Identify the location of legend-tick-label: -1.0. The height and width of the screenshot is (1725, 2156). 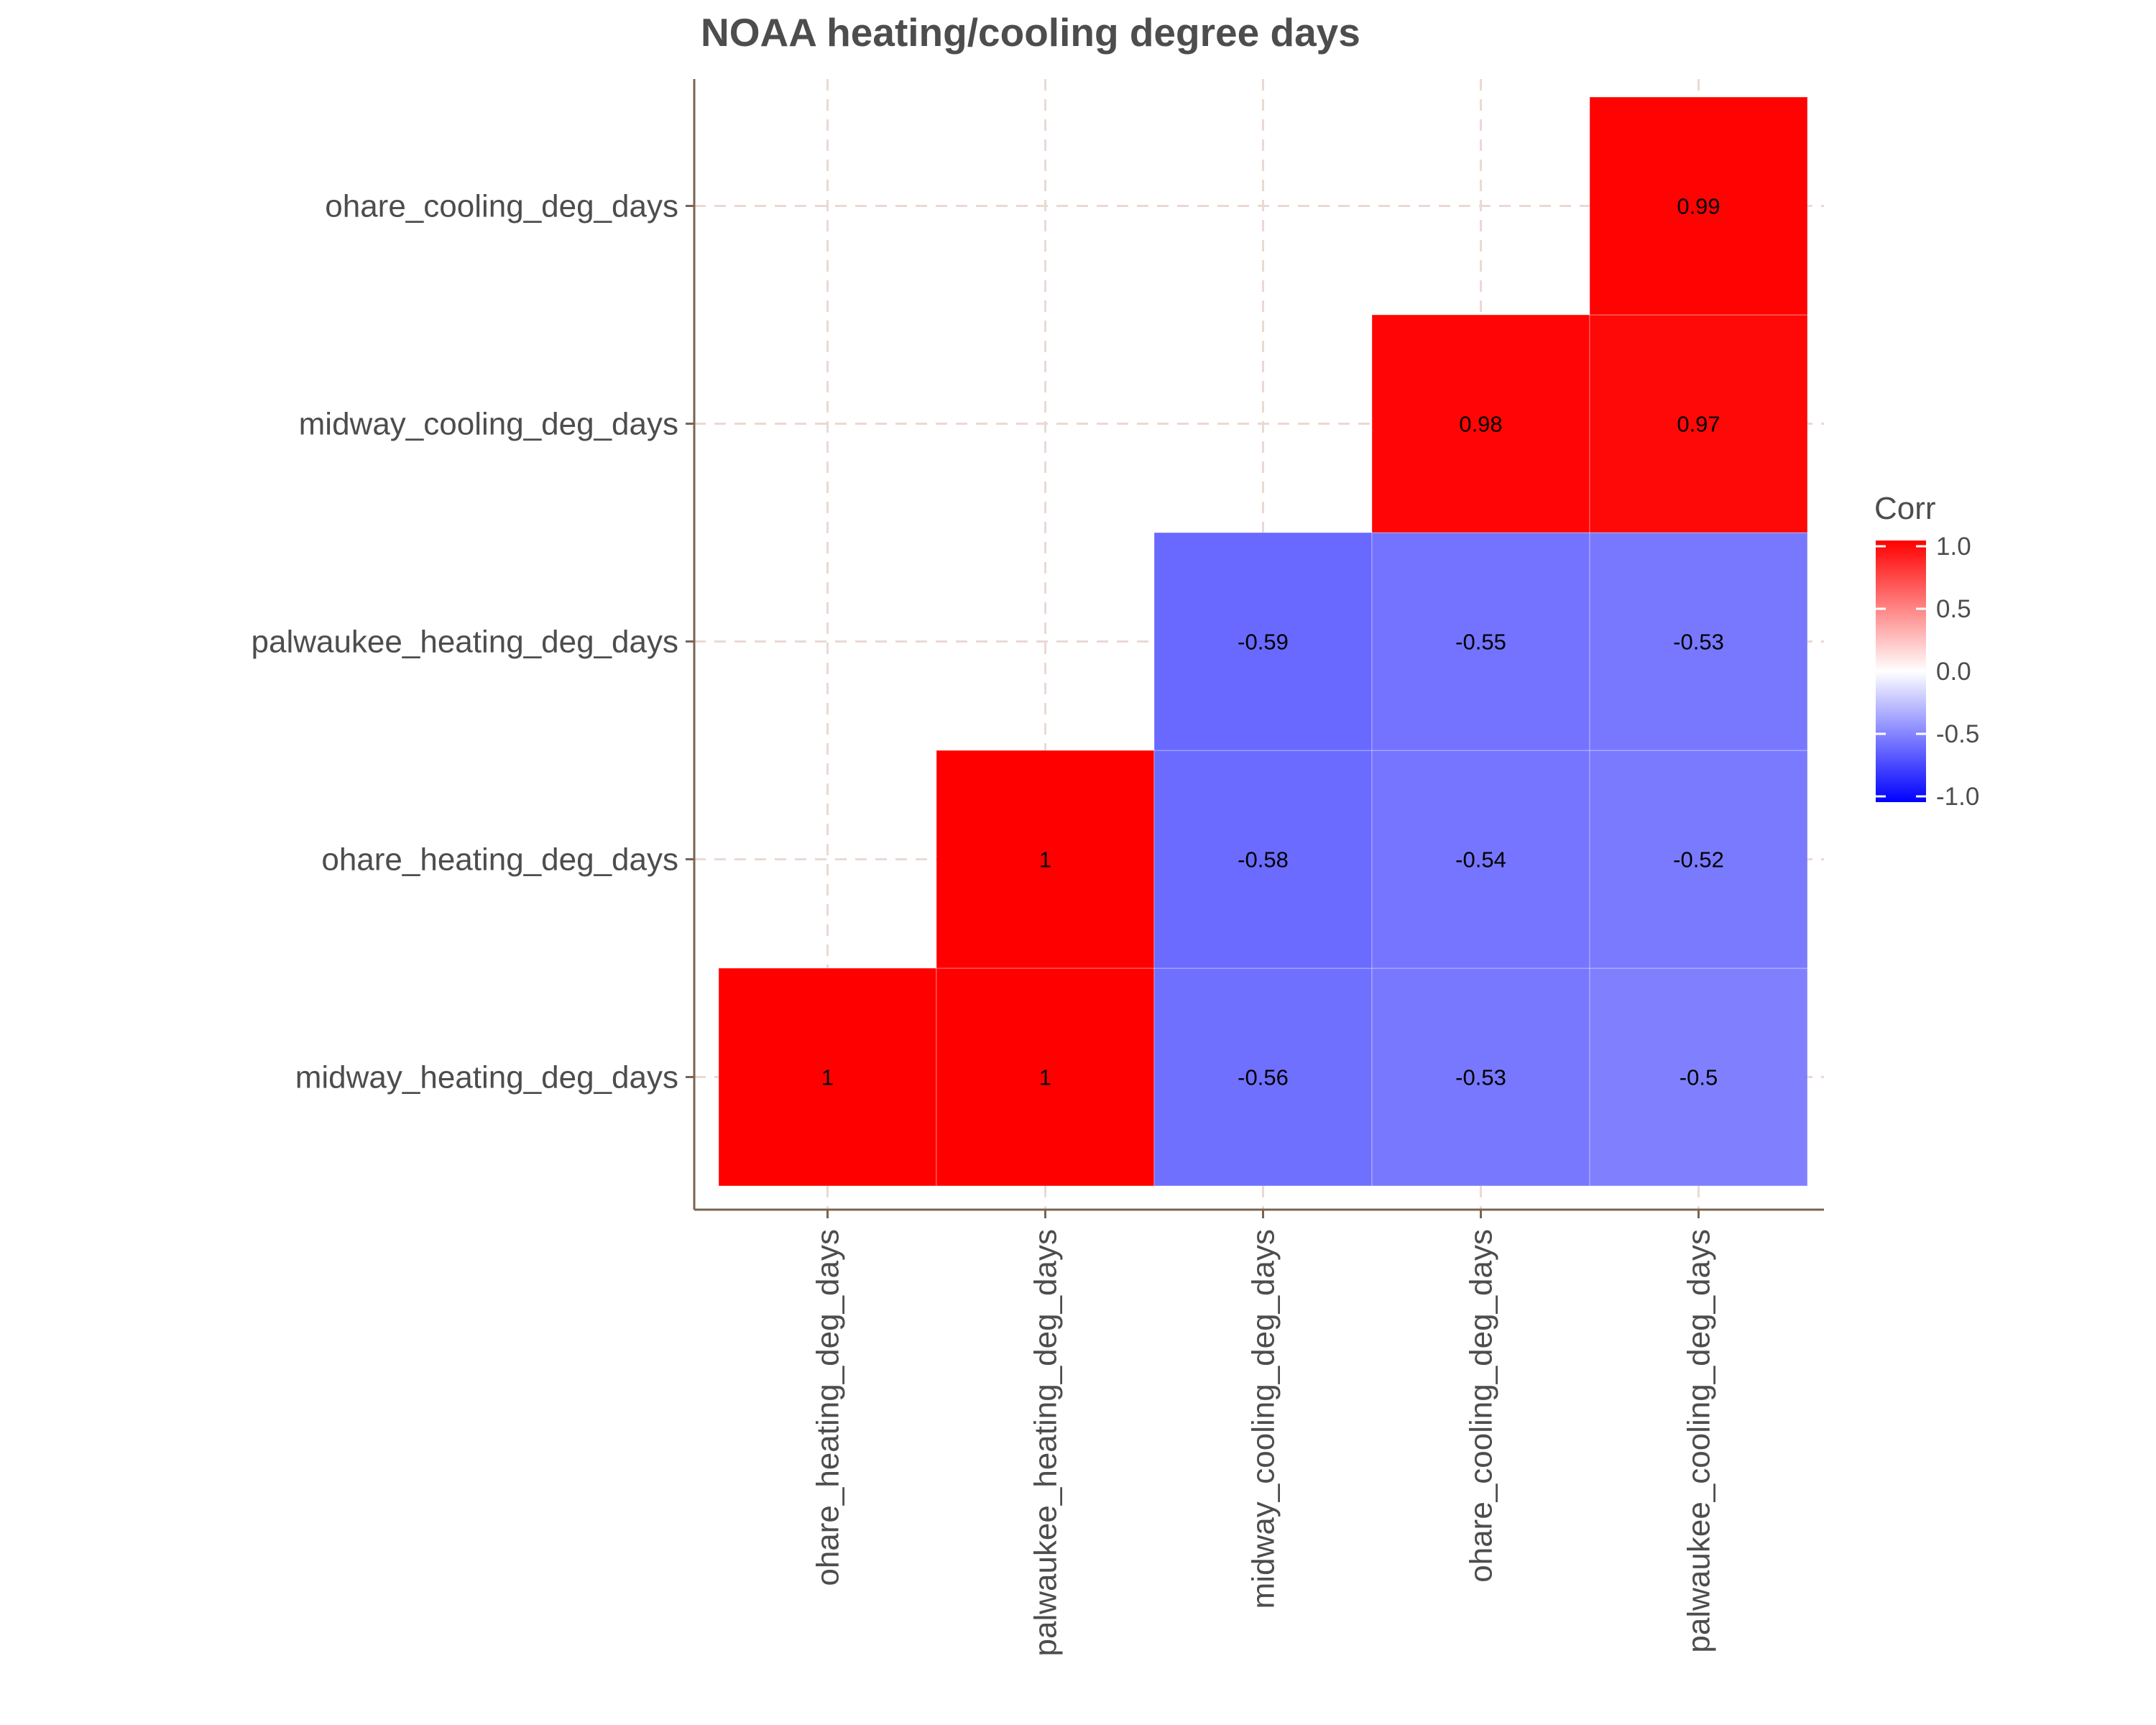
(1958, 797).